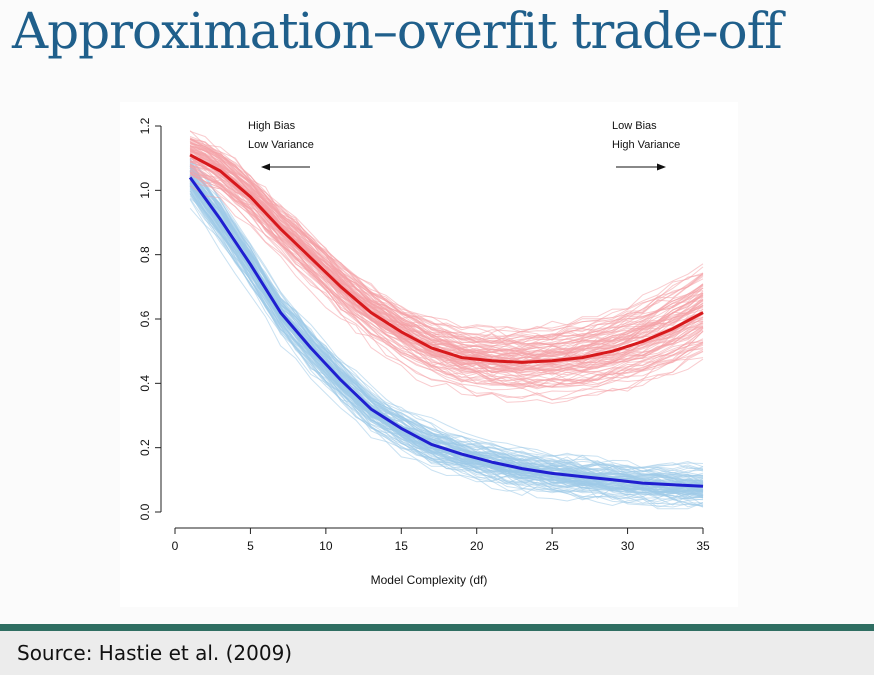 This screenshot has width=874, height=675. What do you see at coordinates (145, 190) in the screenshot?
I see `y-tick-label: 1.0` at bounding box center [145, 190].